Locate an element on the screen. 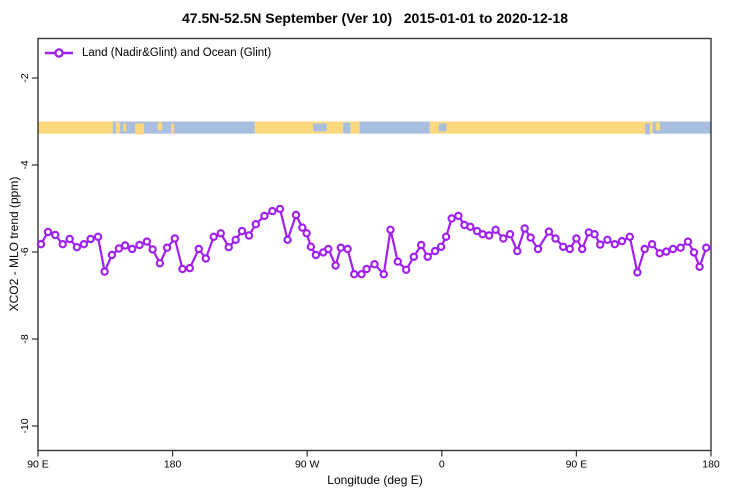  legend-label: Land (Nadir&Glint) and Ocean (Glint) is located at coordinates (177, 53).